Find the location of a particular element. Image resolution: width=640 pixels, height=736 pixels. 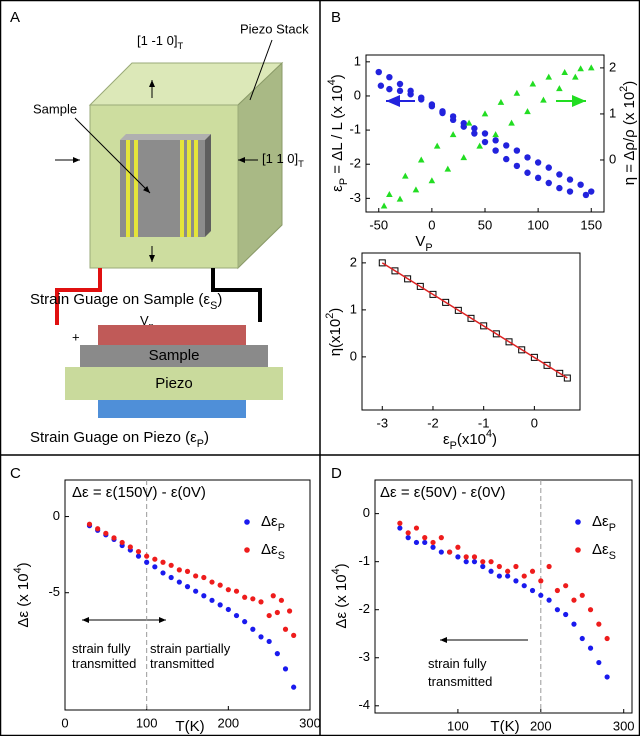

annotation: transmitted is located at coordinates (182, 663).